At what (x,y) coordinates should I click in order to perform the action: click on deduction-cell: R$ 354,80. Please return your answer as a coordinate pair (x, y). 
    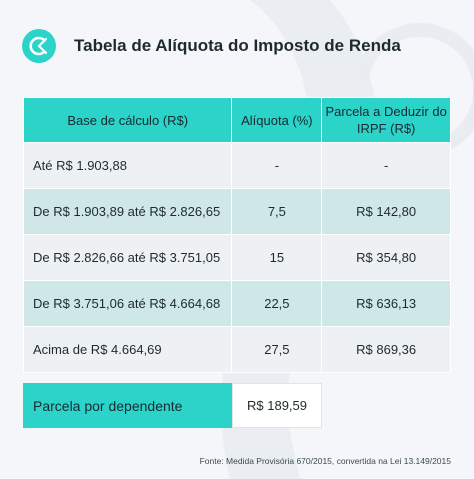
    Looking at the image, I should click on (386, 257).